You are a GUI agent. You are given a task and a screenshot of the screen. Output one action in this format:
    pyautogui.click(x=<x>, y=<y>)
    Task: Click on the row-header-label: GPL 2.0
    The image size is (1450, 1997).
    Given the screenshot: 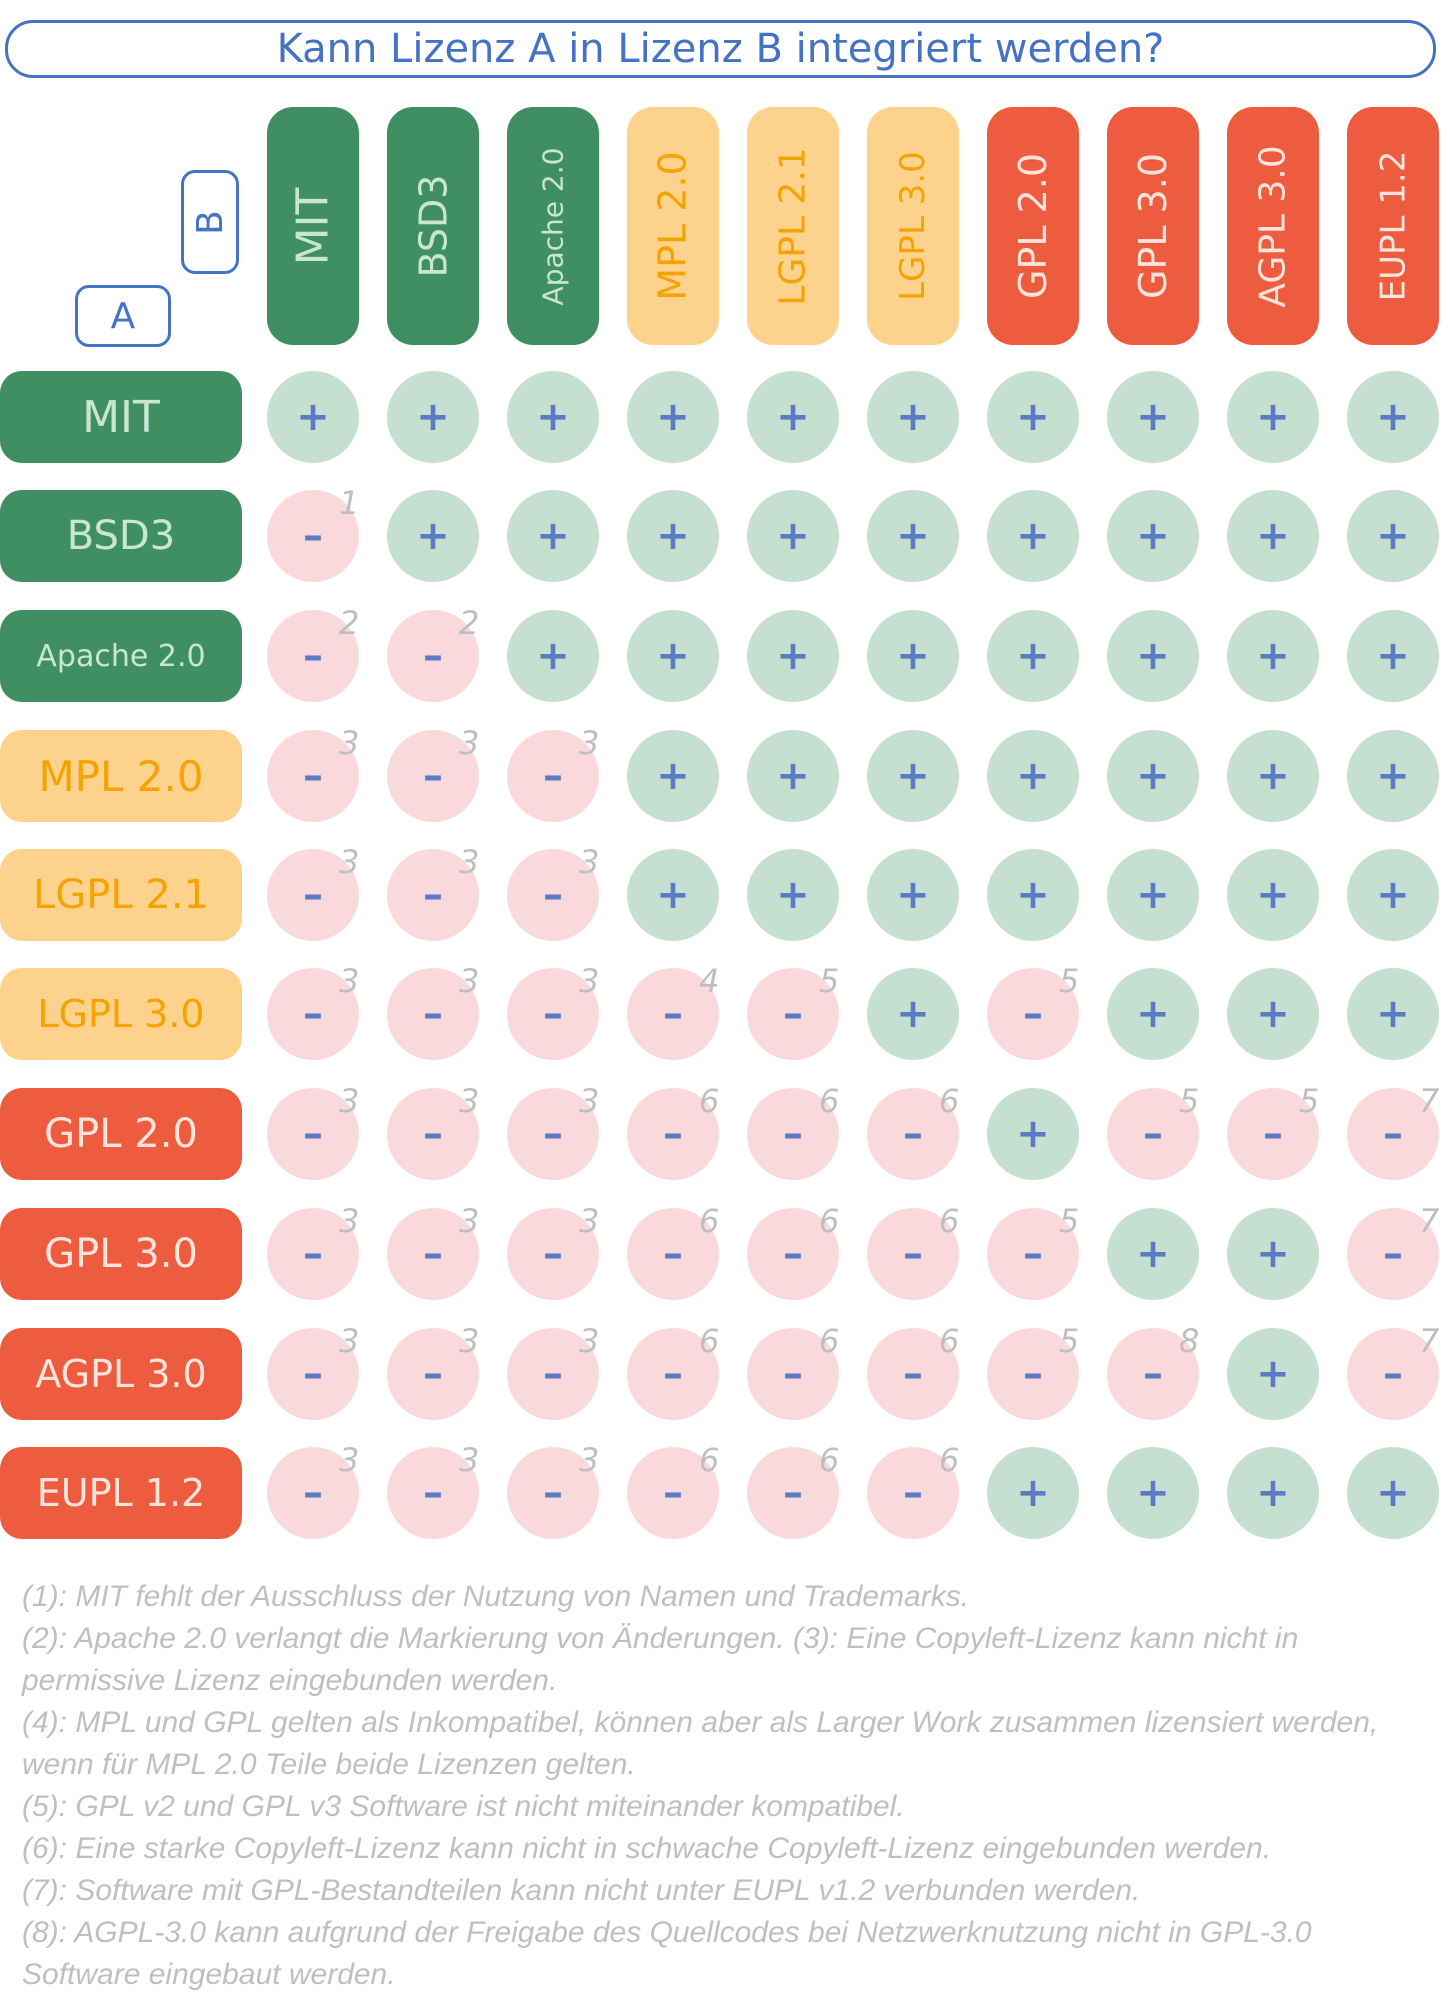 What is the action you would take?
    pyautogui.click(x=121, y=1134)
    